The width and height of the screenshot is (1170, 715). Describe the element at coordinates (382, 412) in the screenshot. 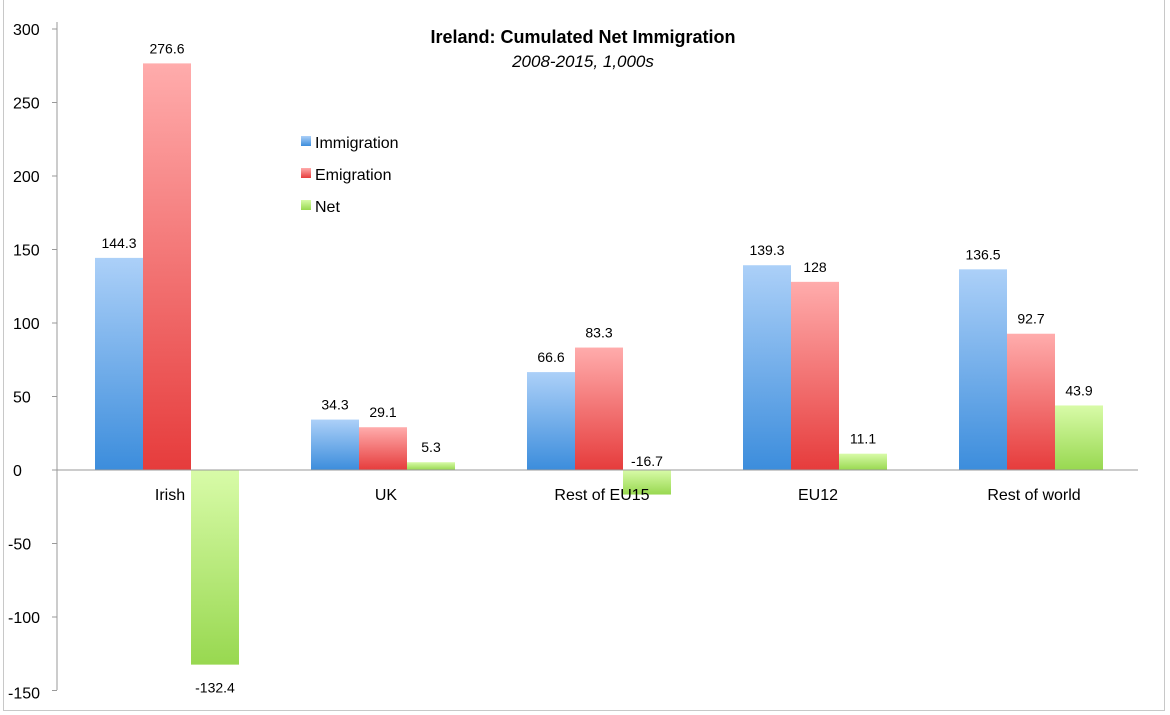

I see `data-label: 29.1` at that location.